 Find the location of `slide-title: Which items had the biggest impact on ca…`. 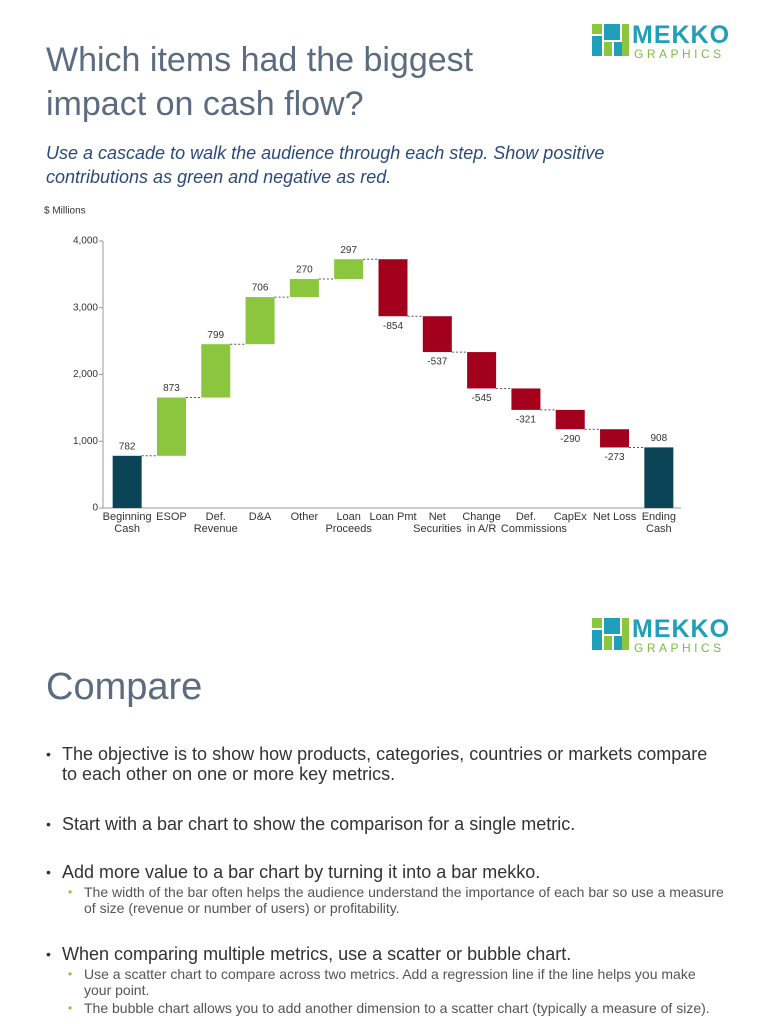

slide-title: Which items had the biggest impact on ca… is located at coordinates (260, 82).